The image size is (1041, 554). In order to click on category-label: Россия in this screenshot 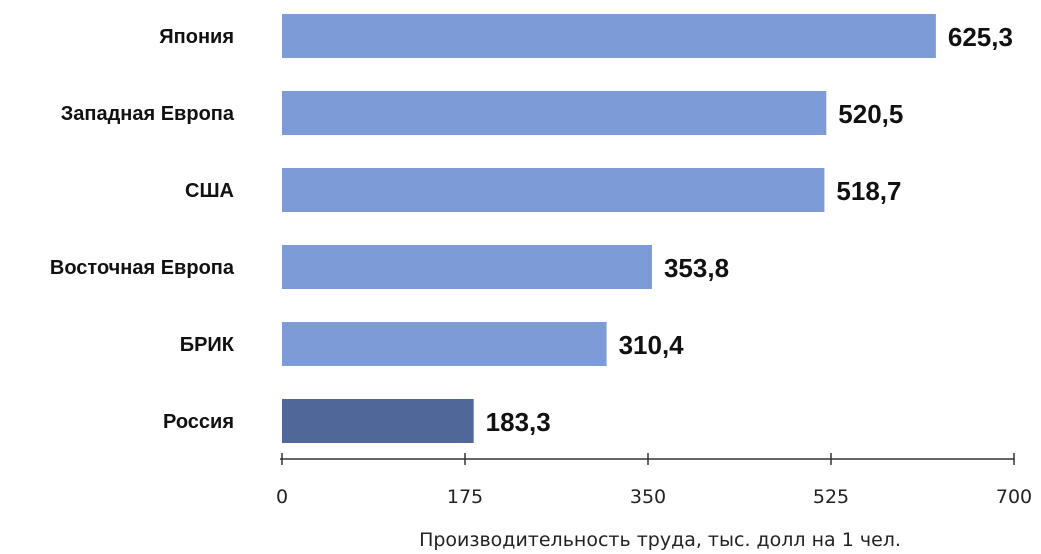, I will do `click(198, 422)`.